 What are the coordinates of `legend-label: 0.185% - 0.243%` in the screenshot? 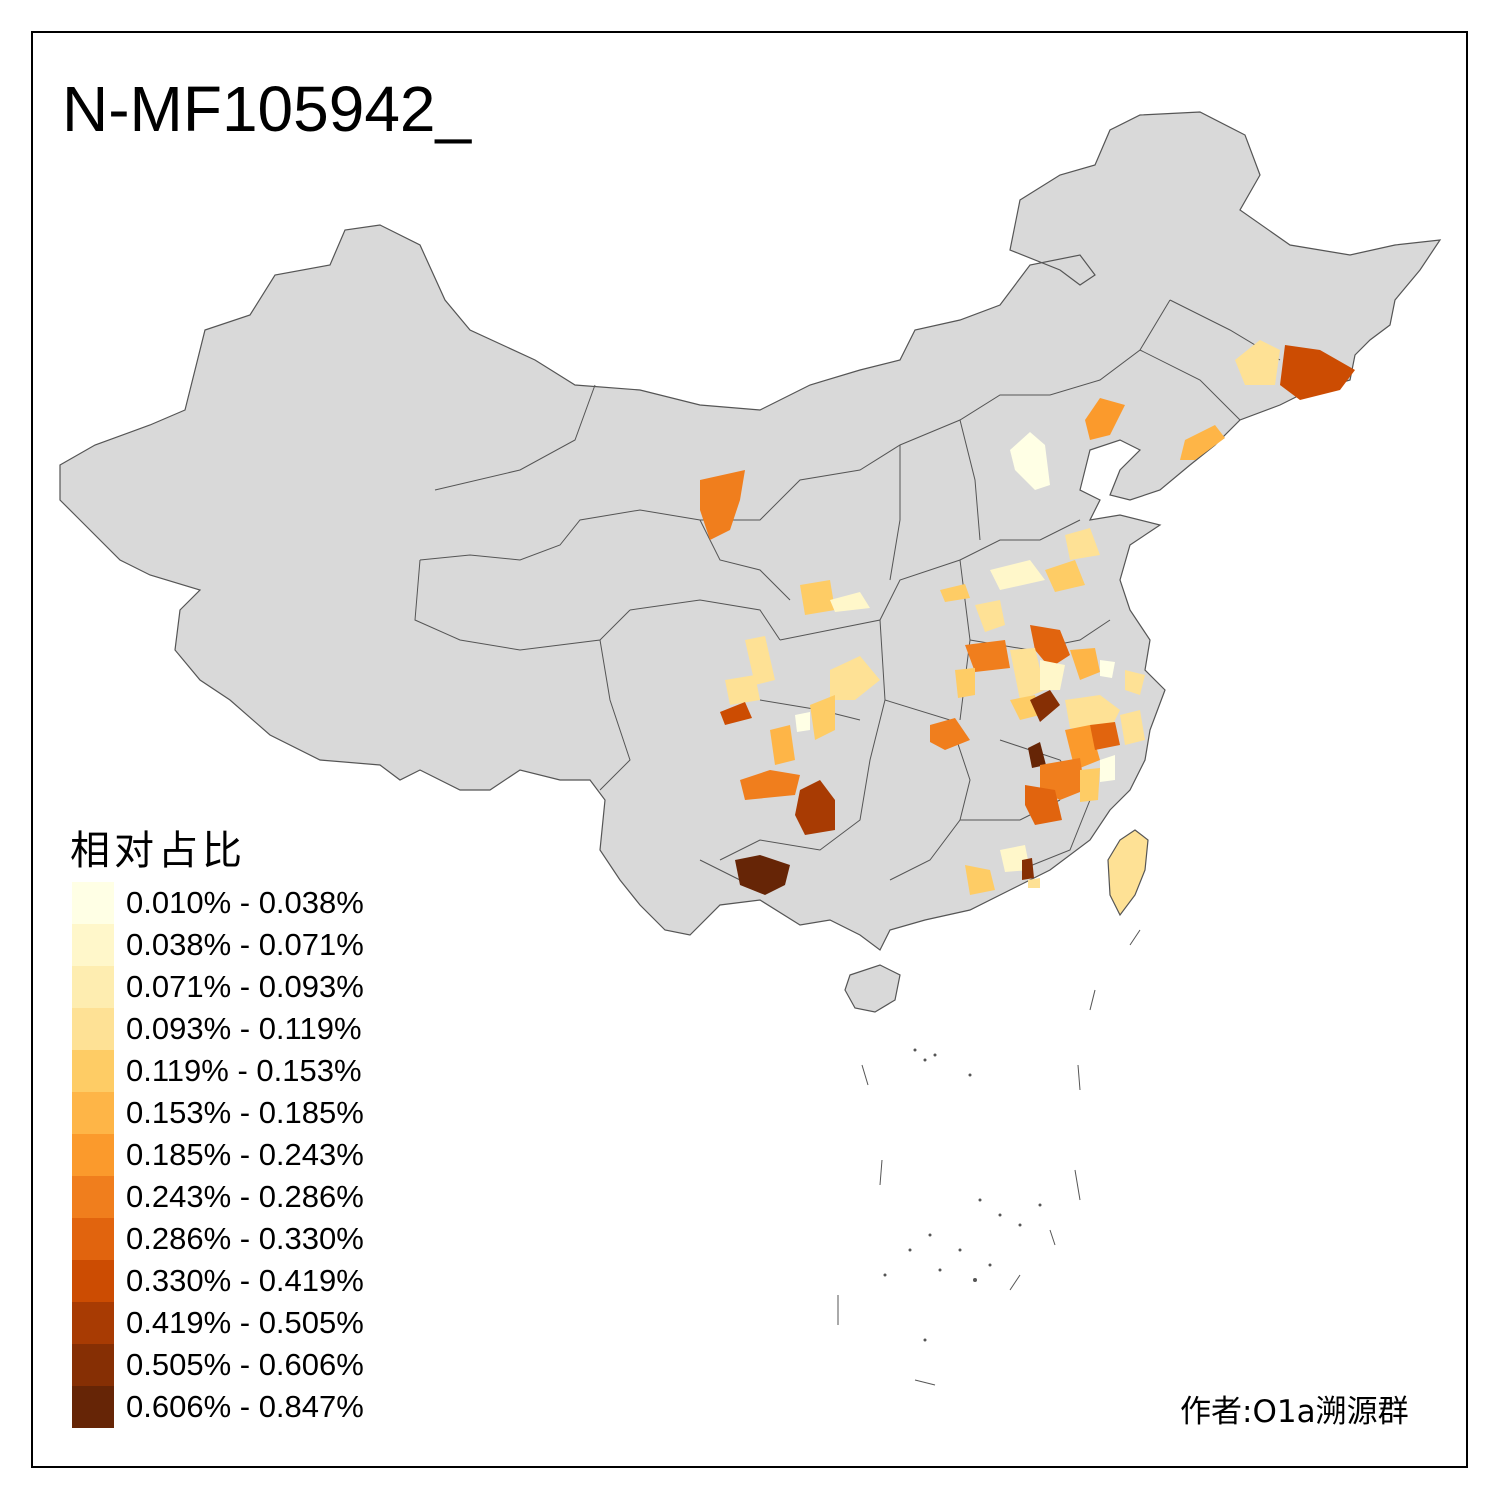 It's located at (245, 1154).